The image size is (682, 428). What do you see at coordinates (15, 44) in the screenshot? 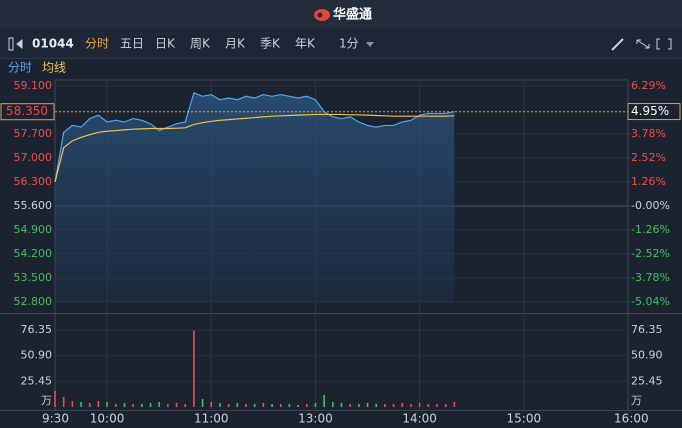
I see `panel-toggle-icon` at bounding box center [15, 44].